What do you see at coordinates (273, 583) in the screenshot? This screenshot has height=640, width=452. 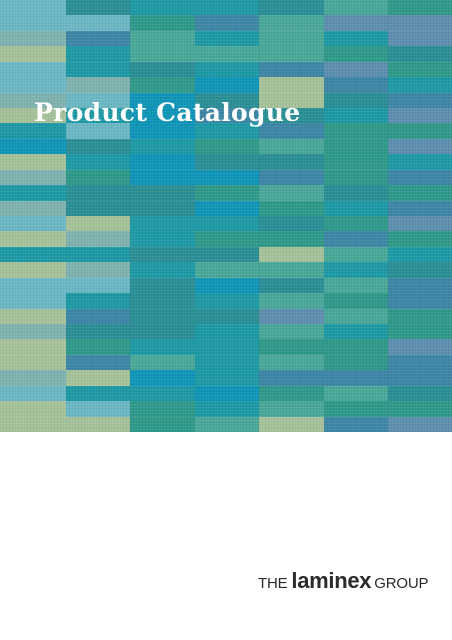 I see `logo-prefix: THE` at bounding box center [273, 583].